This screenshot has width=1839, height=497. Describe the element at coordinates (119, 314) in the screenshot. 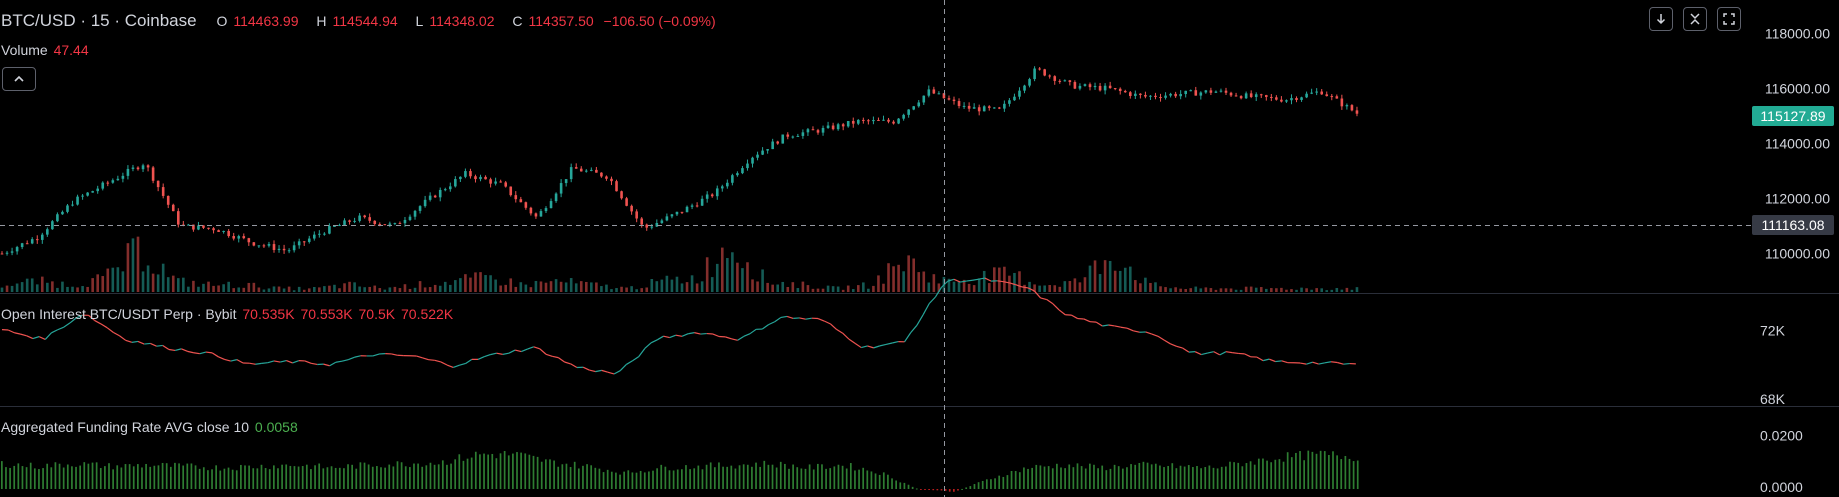

I see `open-interest-label: Open Interest BTC/USDT Perp · Bybit` at that location.